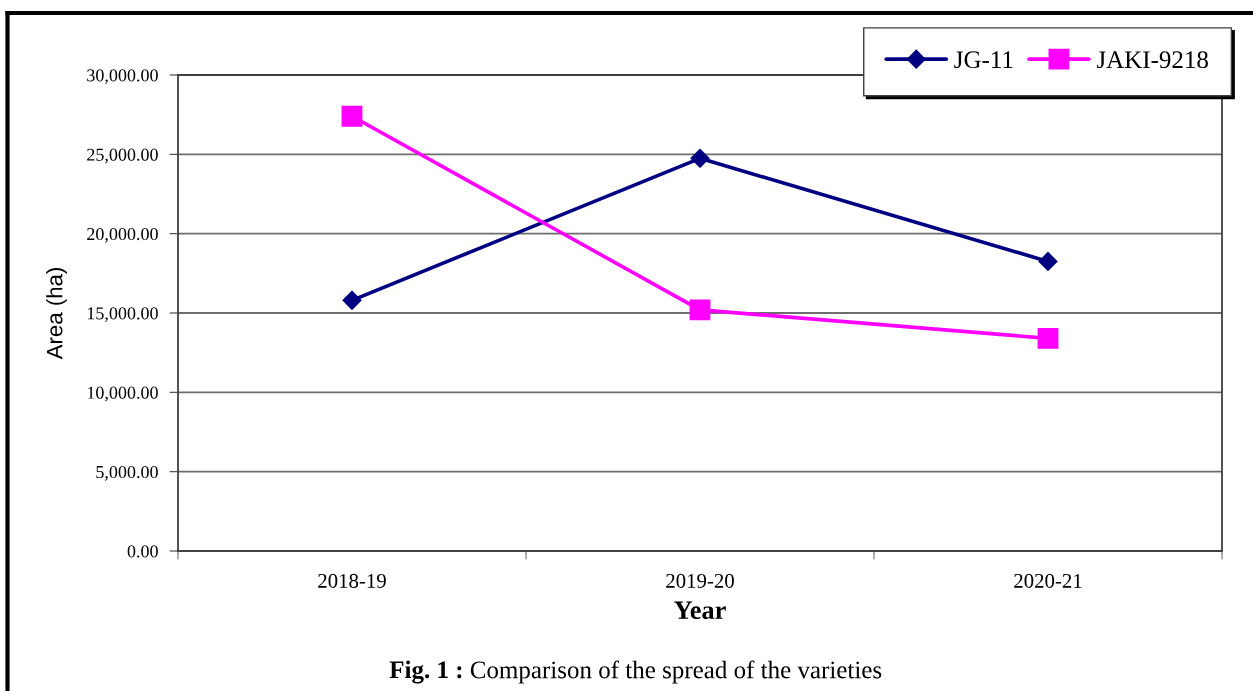 Image resolution: width=1253 pixels, height=691 pixels. What do you see at coordinates (635, 672) in the screenshot?
I see `caption: Fig. 1 : Comparison of the spread of the varieties` at bounding box center [635, 672].